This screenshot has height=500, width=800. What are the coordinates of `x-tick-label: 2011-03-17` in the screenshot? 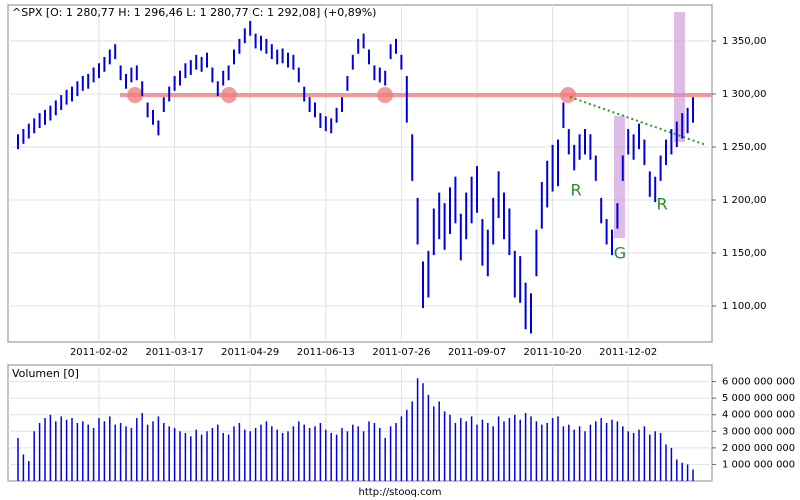 It's located at (175, 352).